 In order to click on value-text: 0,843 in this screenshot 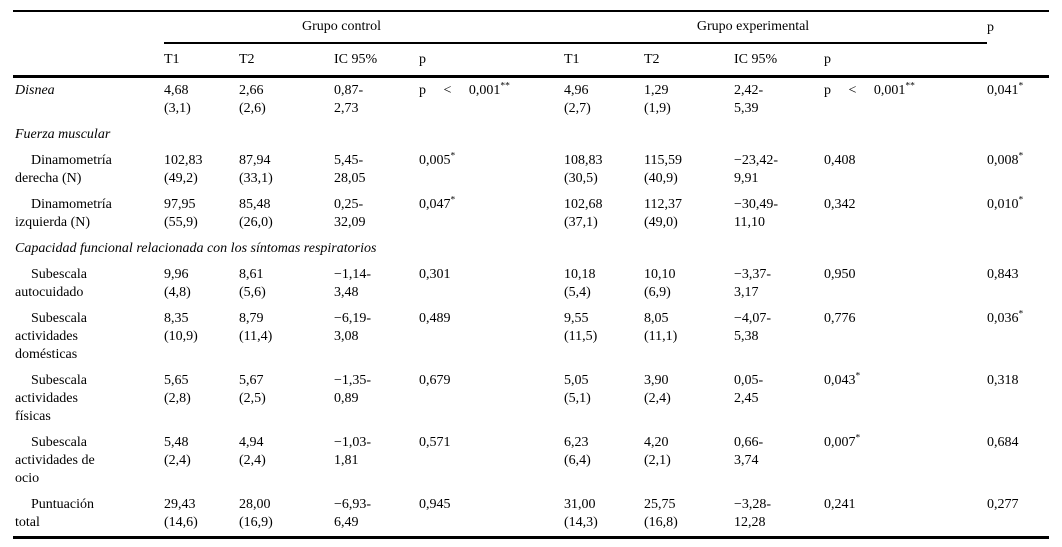, I will do `click(1003, 274)`.